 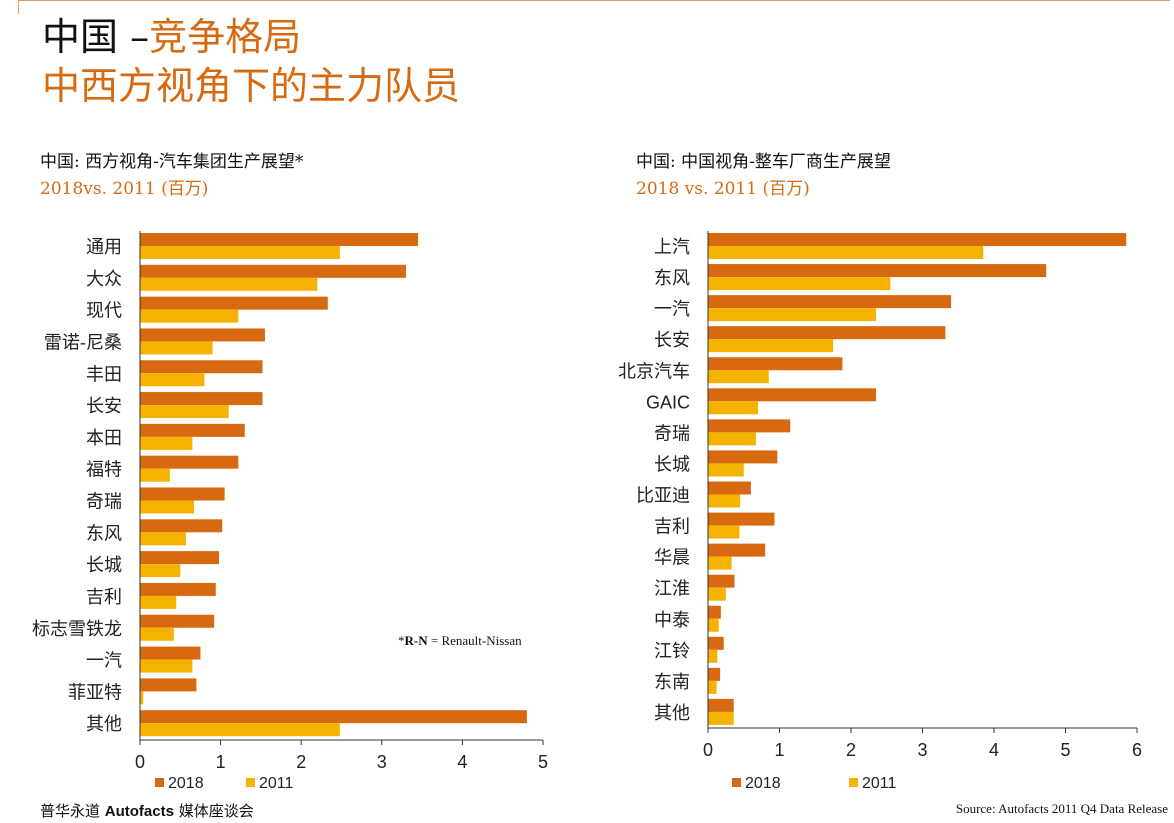 What do you see at coordinates (663, 496) in the screenshot?
I see `category-label-8: 比亚迪` at bounding box center [663, 496].